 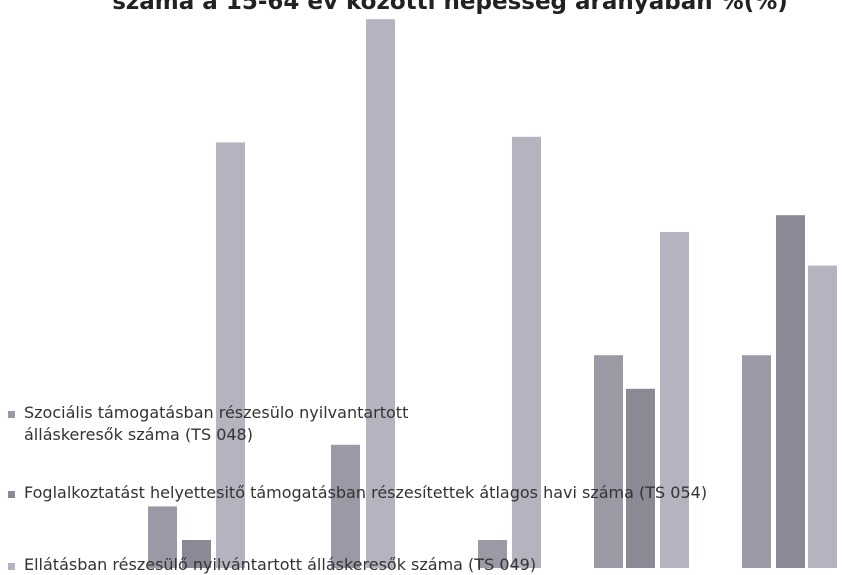 I want to click on bar-s1-c1, so click(x=162, y=537).